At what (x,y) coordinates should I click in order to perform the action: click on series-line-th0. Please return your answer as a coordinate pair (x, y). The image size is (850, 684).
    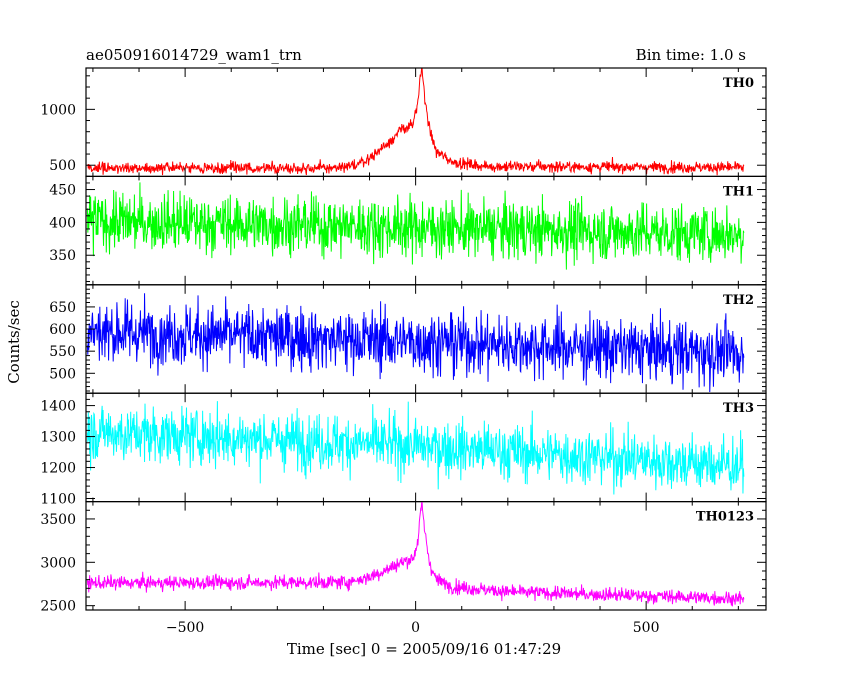
    Looking at the image, I should click on (416, 121).